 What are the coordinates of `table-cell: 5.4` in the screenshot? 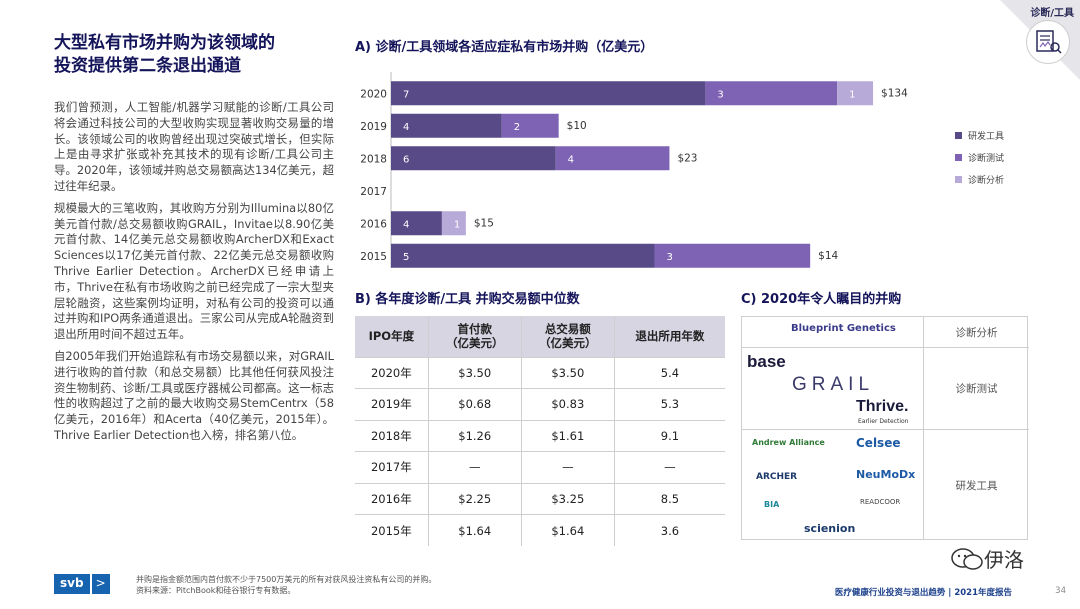 It's located at (669, 372).